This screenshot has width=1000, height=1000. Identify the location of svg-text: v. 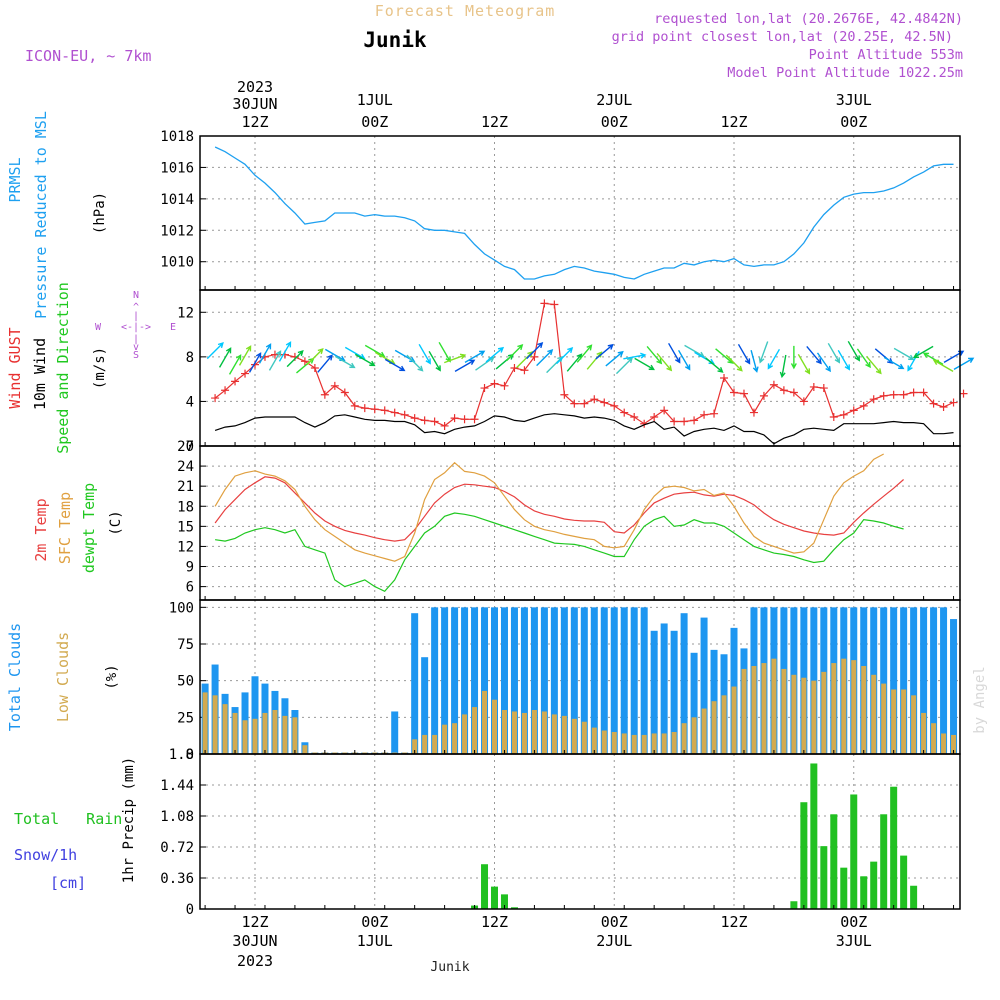
(136, 347).